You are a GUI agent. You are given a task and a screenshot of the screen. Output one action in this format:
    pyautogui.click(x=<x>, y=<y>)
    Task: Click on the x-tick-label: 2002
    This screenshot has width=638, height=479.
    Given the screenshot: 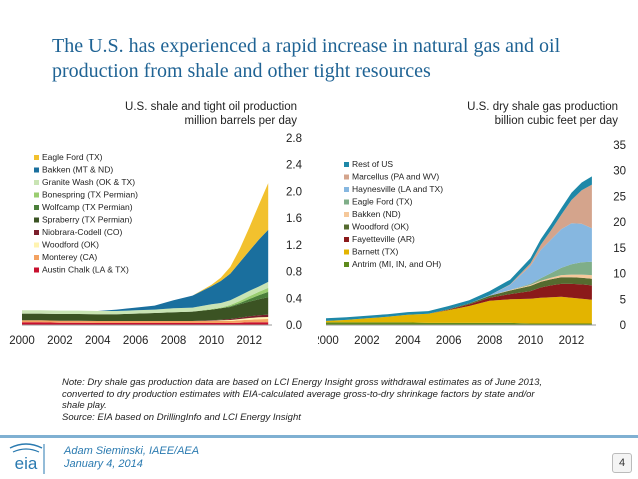 What is the action you would take?
    pyautogui.click(x=60, y=341)
    